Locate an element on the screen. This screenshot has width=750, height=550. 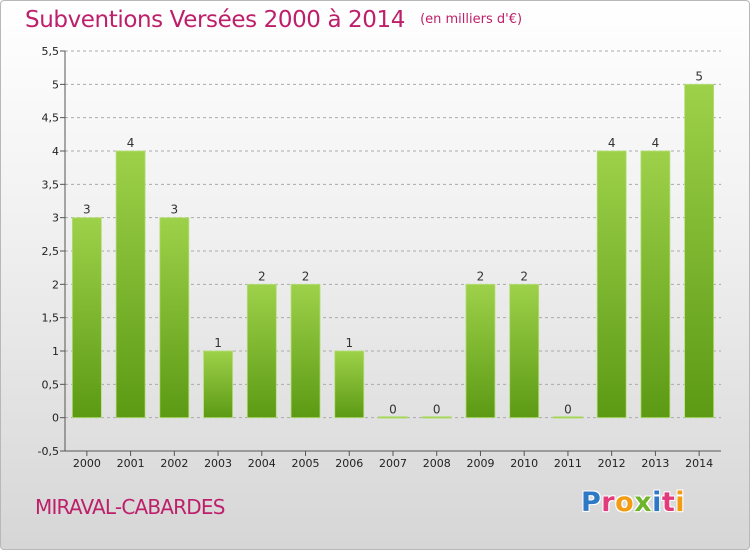
x-tick-label: 2010 is located at coordinates (524, 463).